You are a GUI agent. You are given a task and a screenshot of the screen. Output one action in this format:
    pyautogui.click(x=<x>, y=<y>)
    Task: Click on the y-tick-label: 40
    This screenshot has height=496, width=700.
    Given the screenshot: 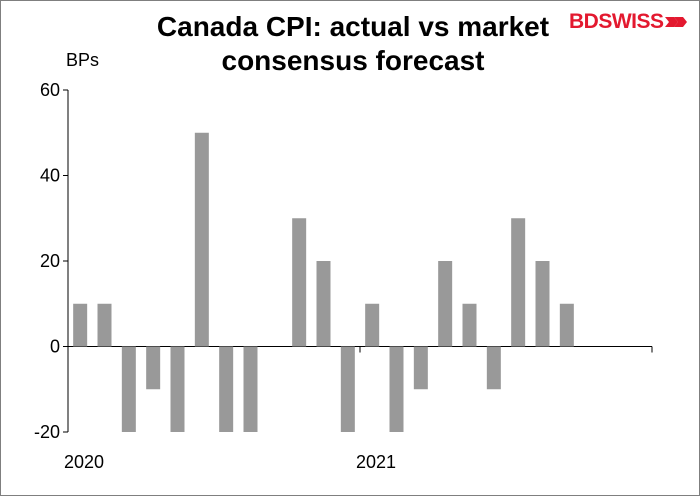 What is the action you would take?
    pyautogui.click(x=50, y=176)
    